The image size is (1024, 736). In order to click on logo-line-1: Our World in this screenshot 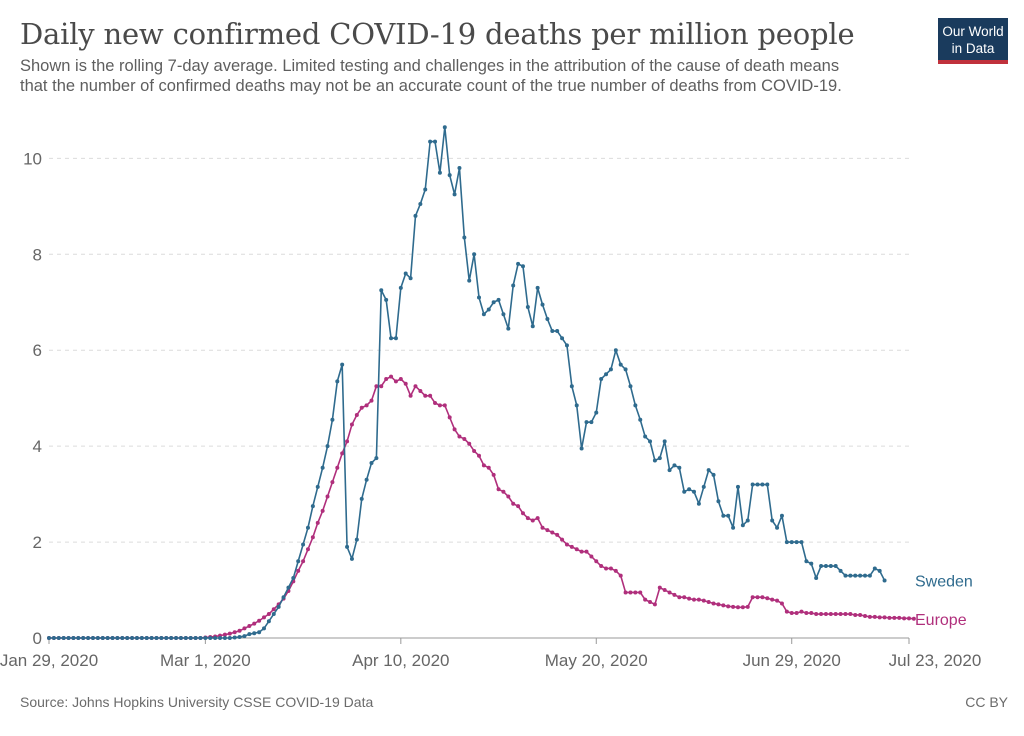, I will do `click(973, 31)`.